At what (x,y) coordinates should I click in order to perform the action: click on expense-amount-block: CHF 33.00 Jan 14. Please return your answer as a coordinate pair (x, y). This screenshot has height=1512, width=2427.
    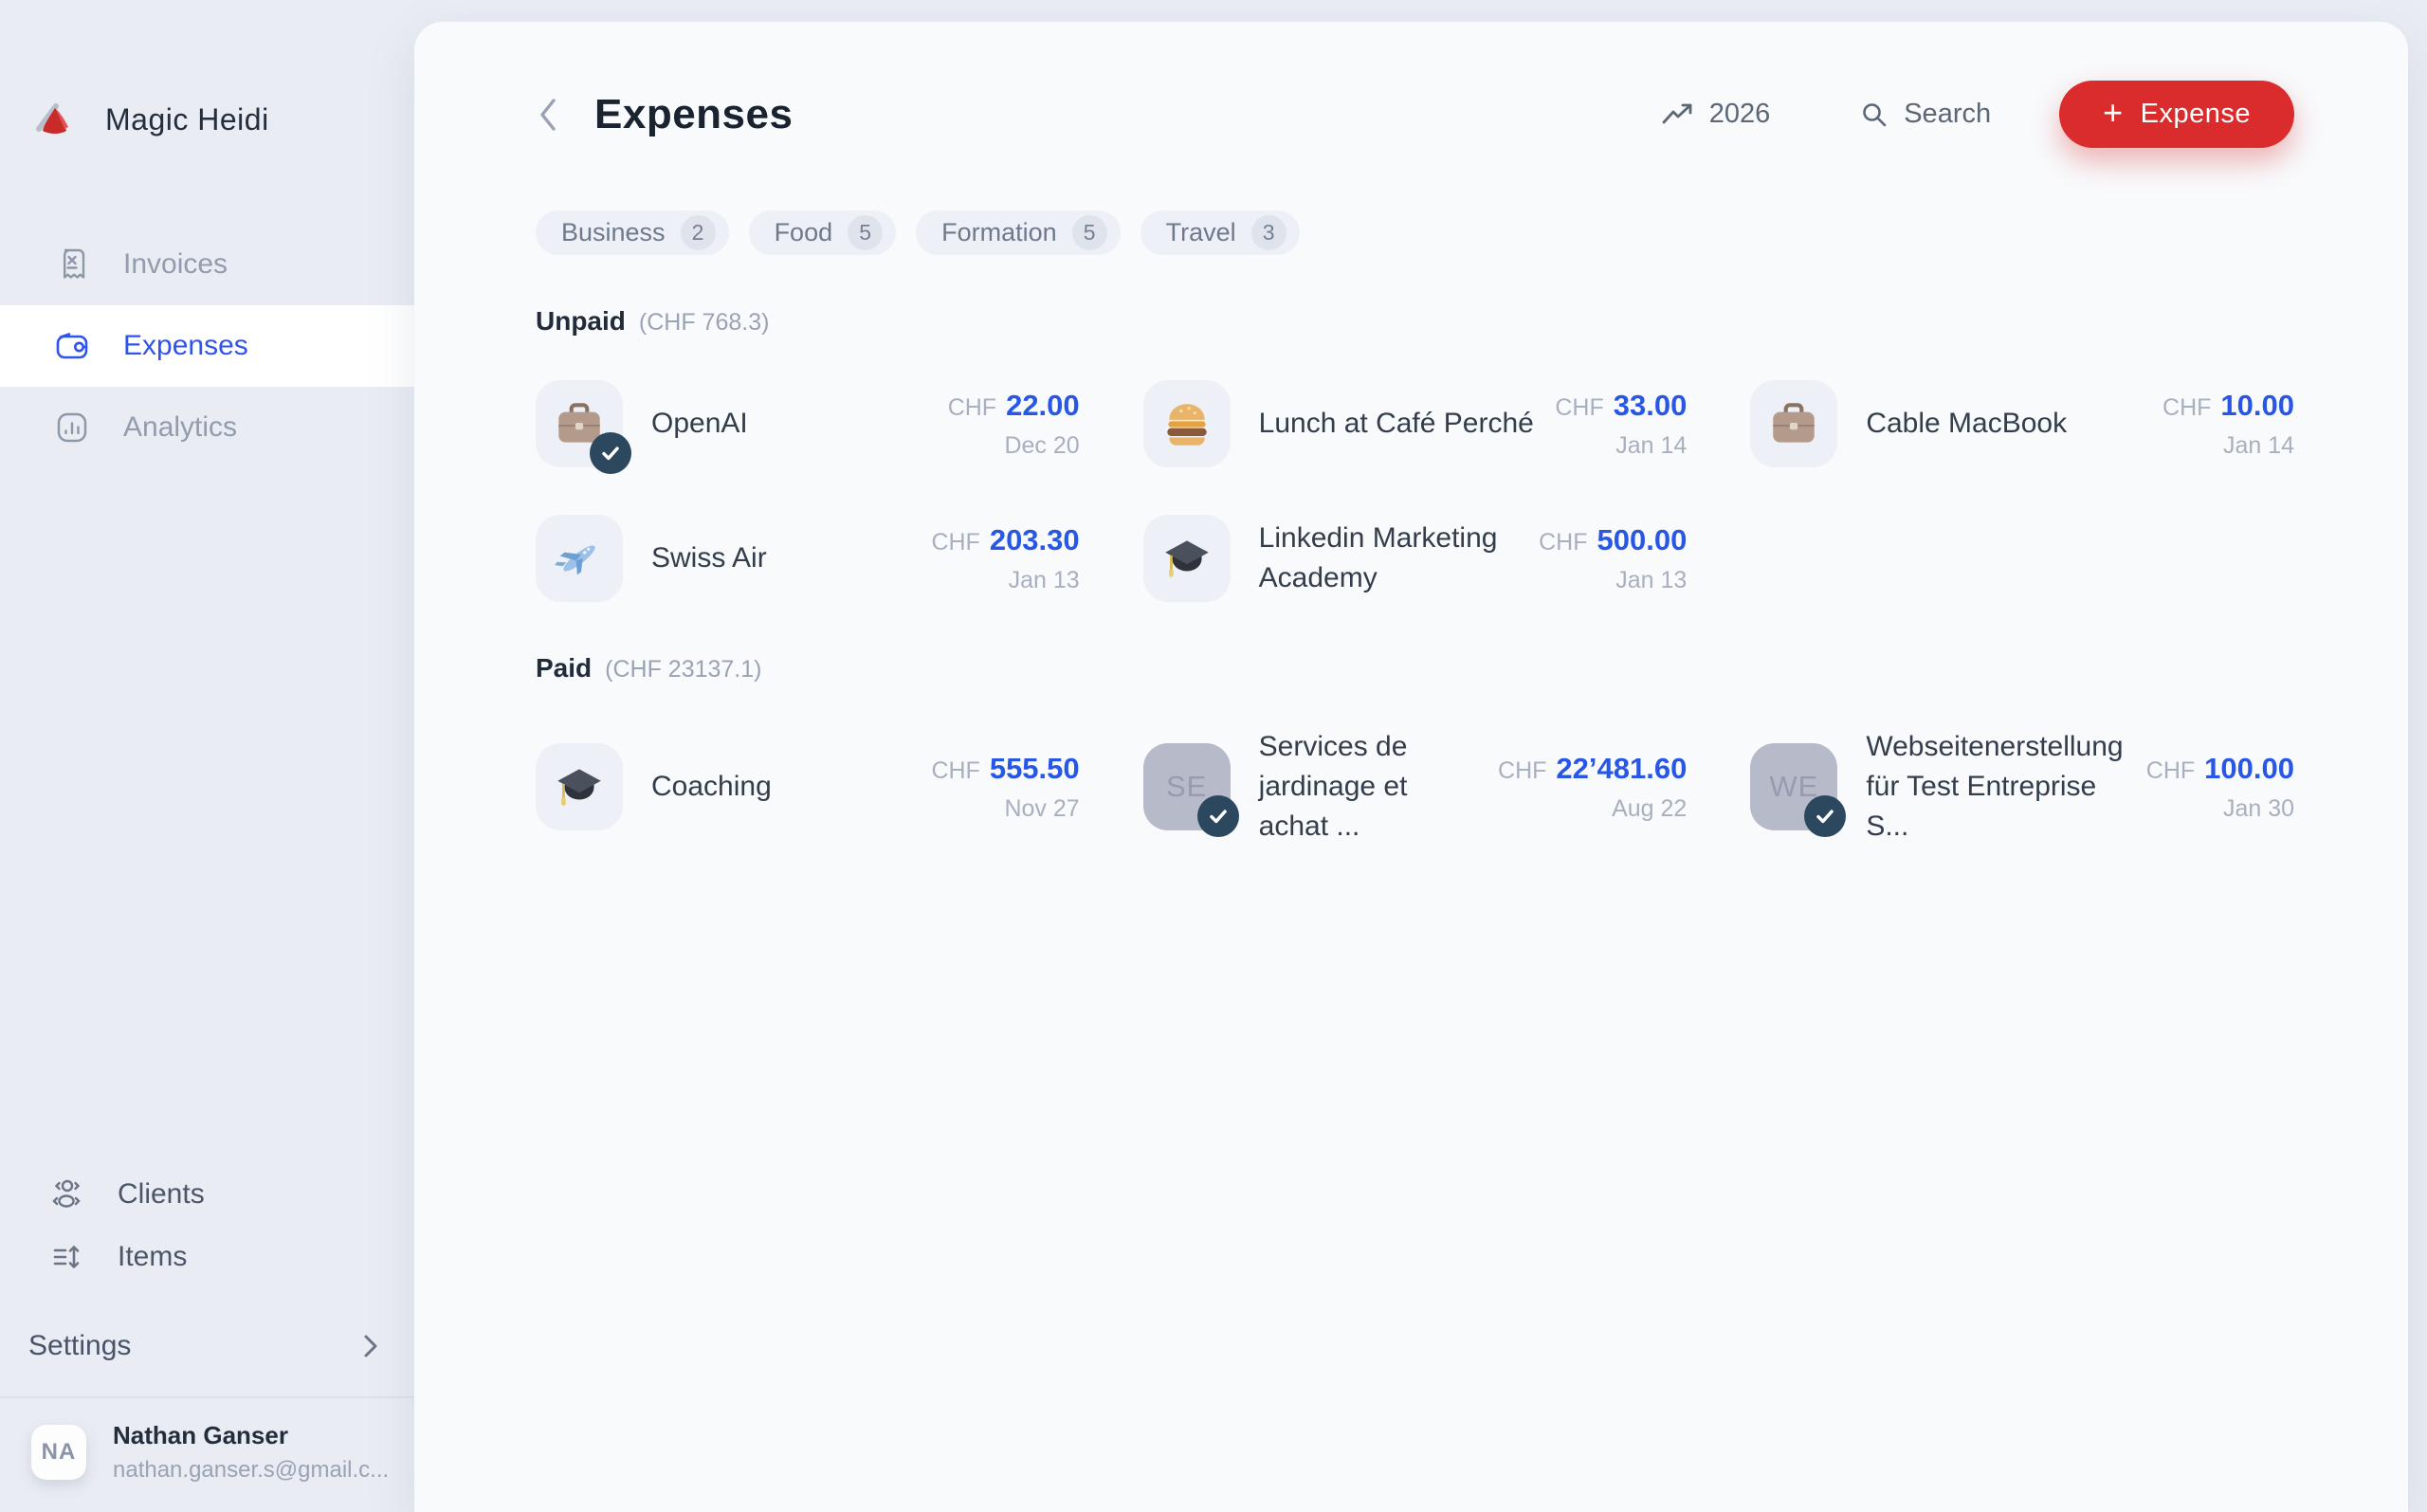
    Looking at the image, I should click on (1621, 425).